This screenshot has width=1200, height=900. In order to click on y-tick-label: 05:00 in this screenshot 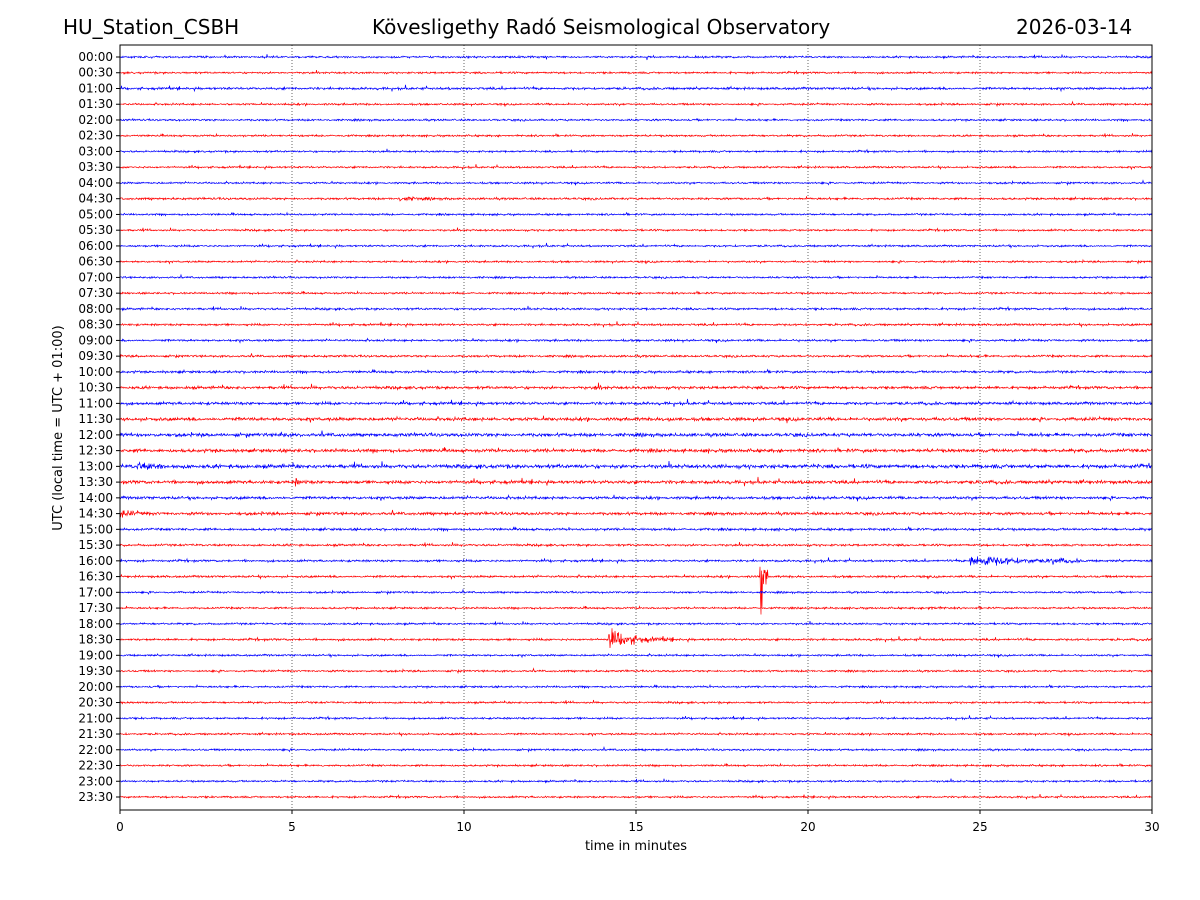, I will do `click(95, 214)`.